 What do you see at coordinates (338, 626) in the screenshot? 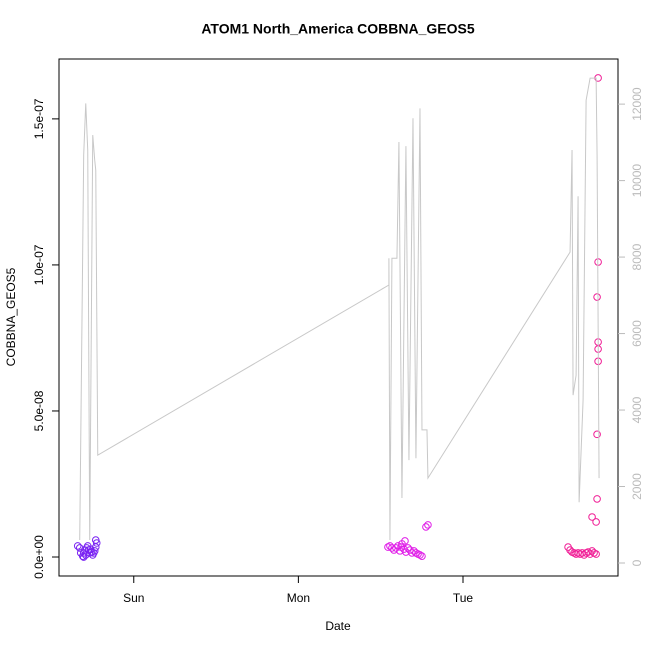
I see `x-axis-label: Date` at bounding box center [338, 626].